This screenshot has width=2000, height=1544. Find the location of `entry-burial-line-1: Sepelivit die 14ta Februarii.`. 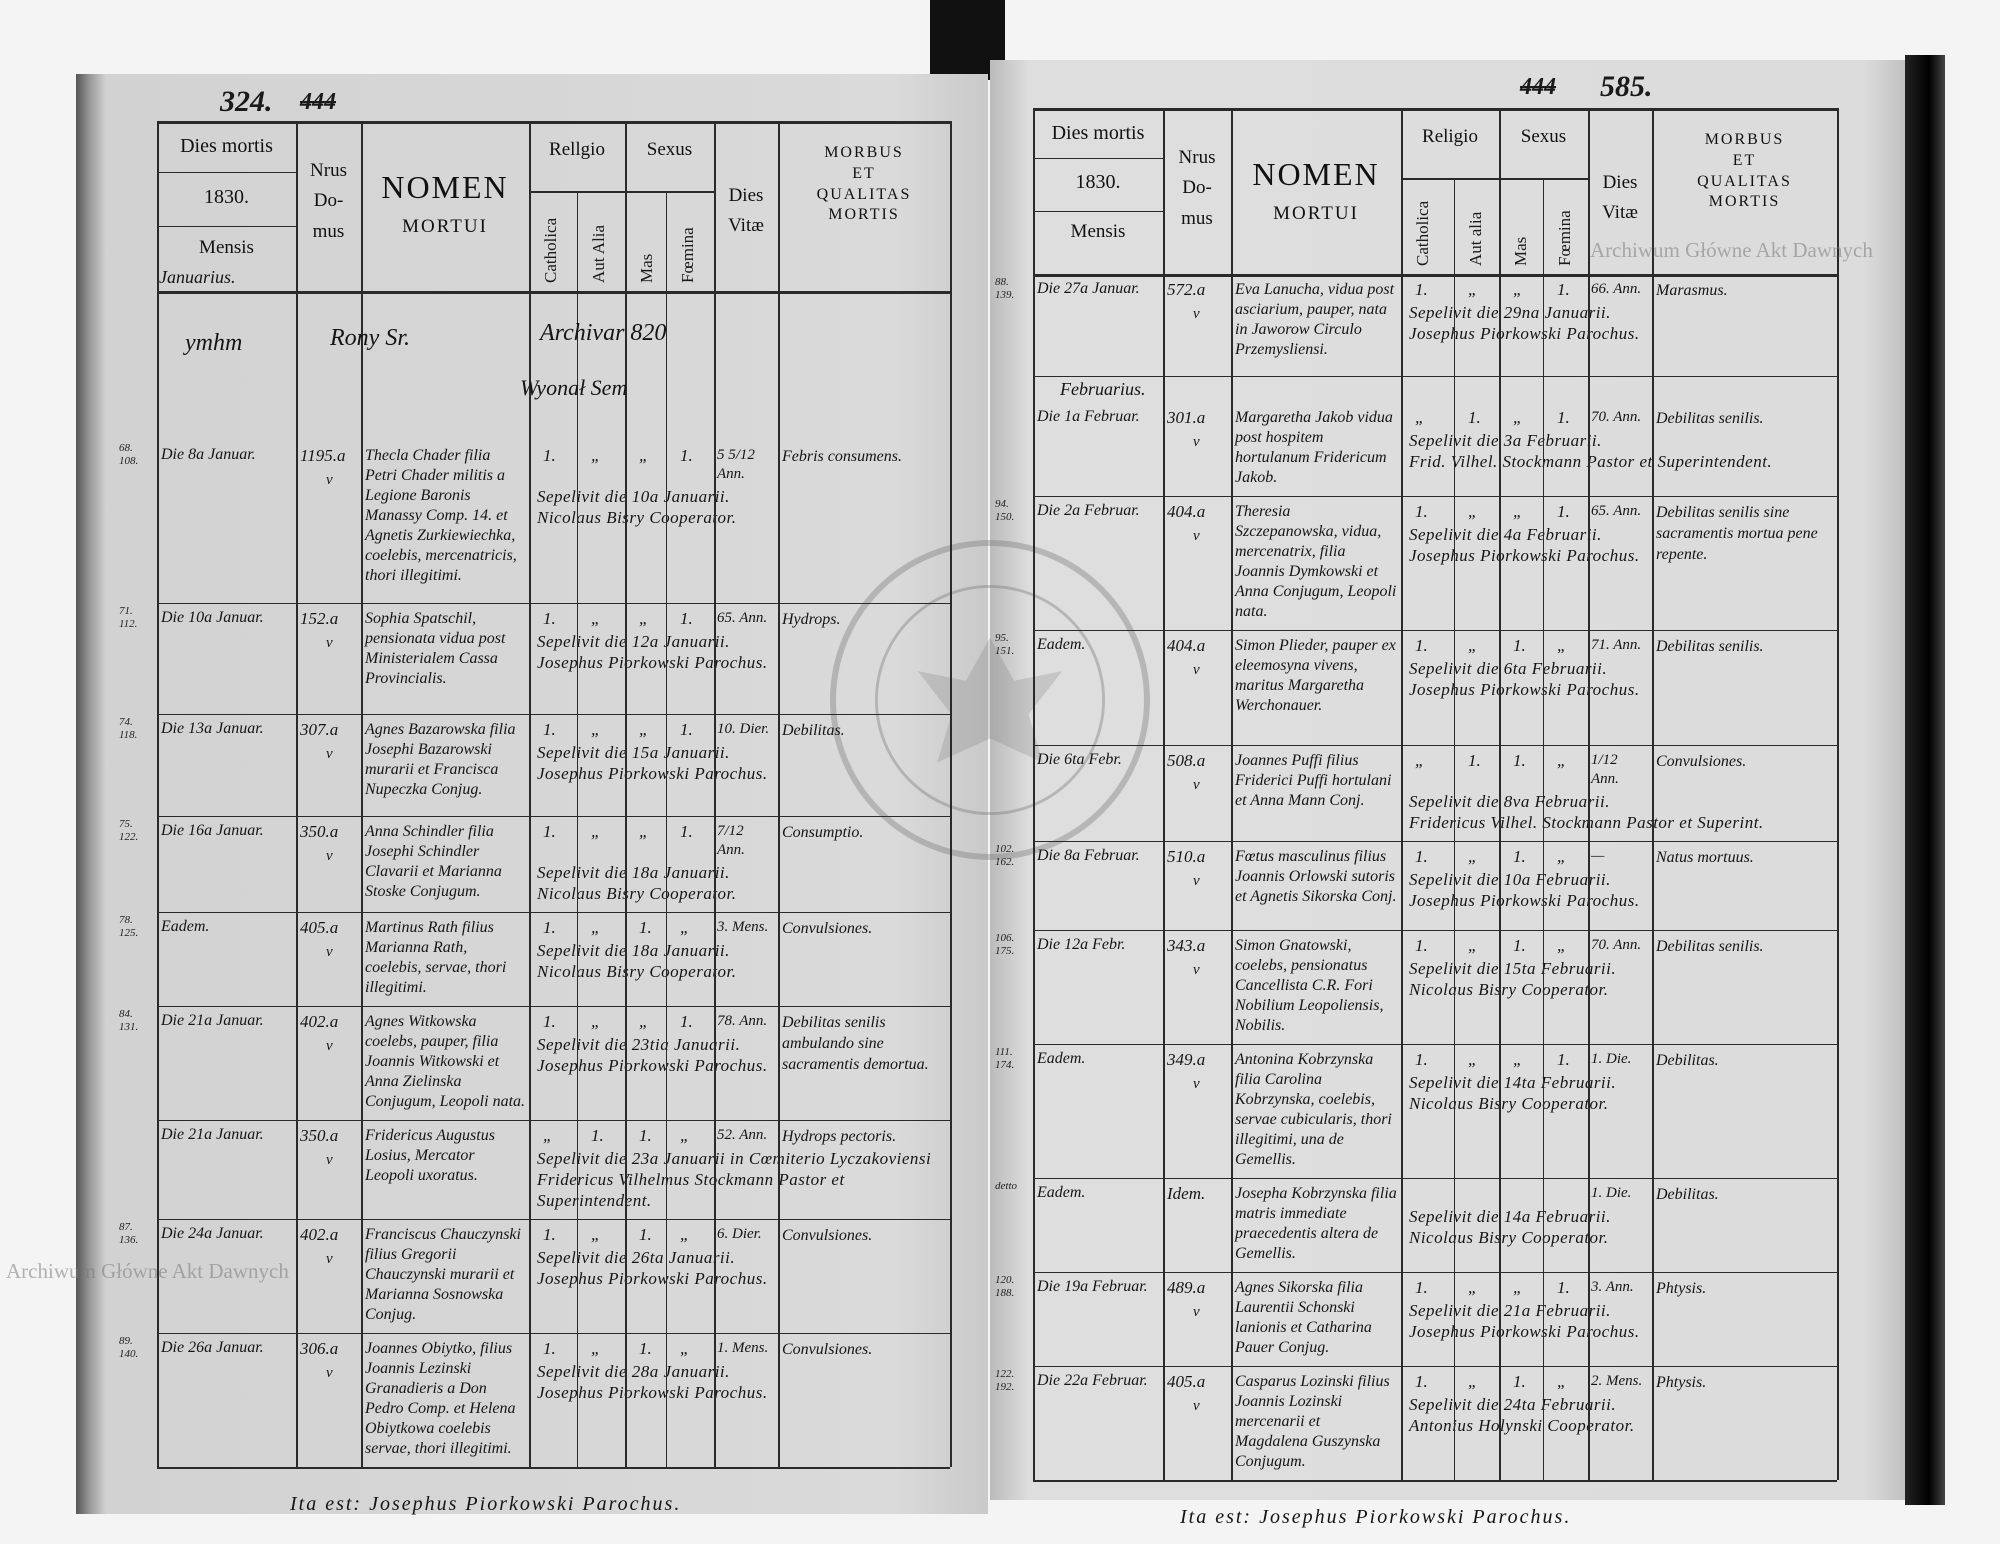

entry-burial-line-1: Sepelivit die 14ta Februarii. is located at coordinates (1513, 1082).